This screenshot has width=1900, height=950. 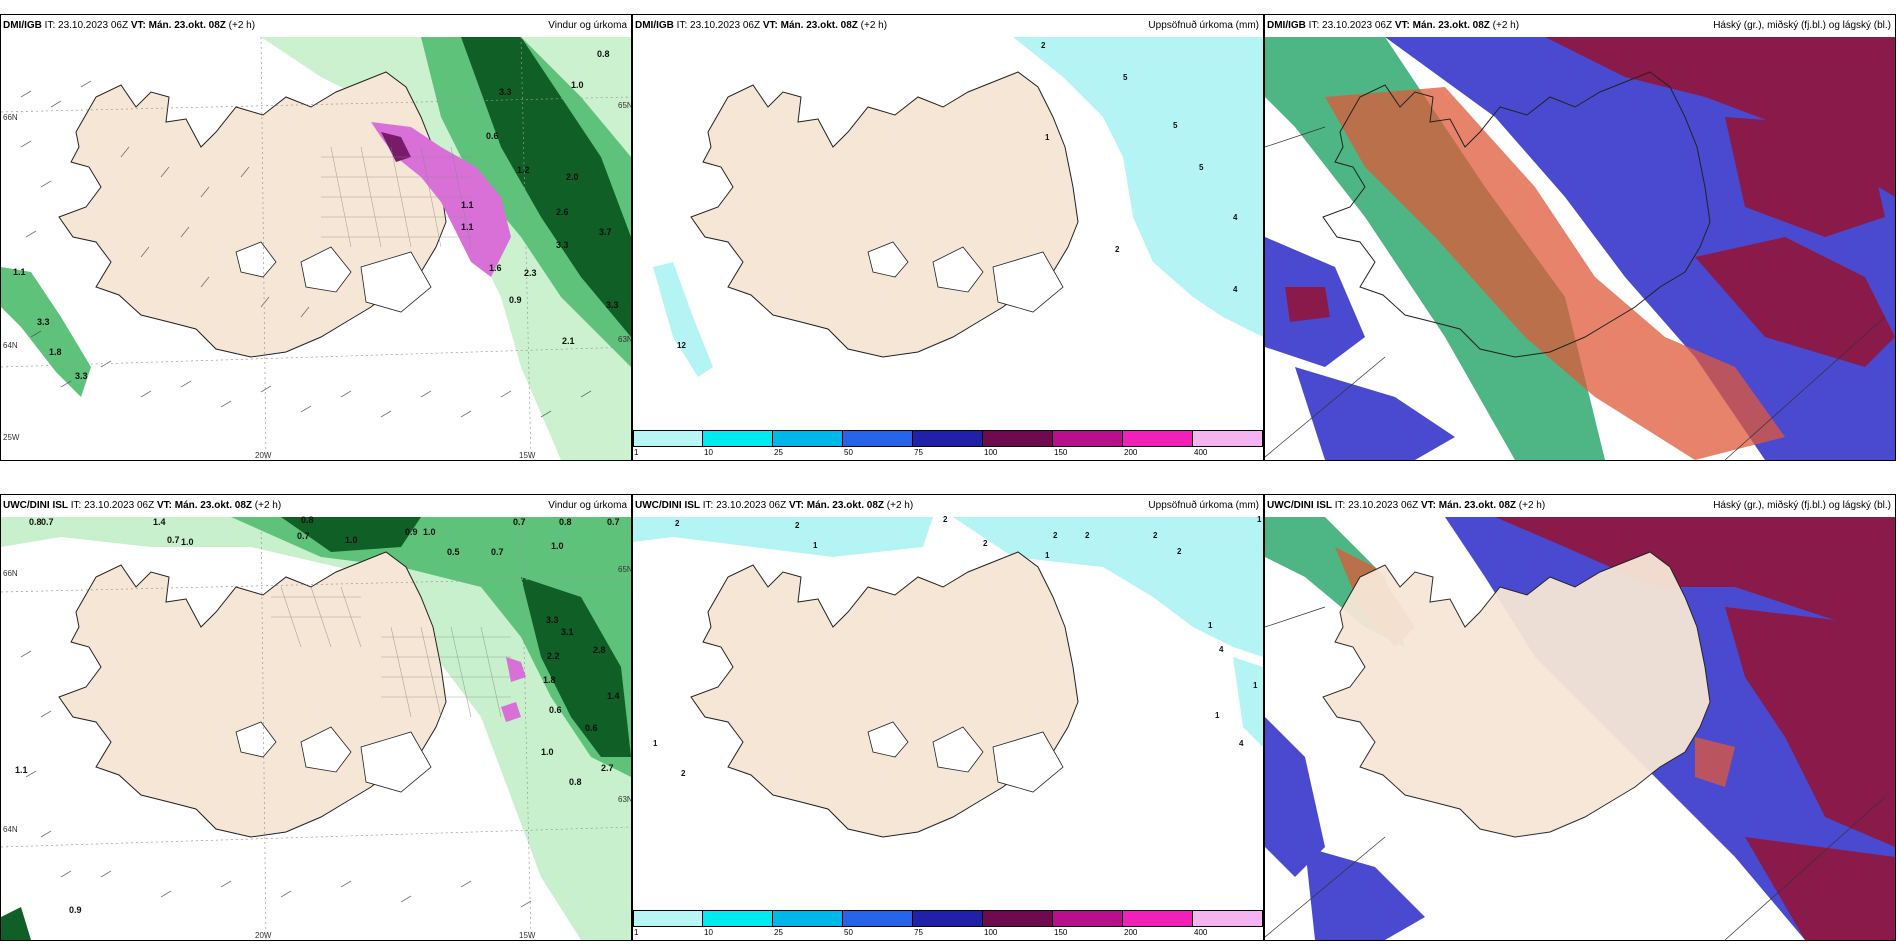 I want to click on lat-label-65n: 65N, so click(x=625, y=105).